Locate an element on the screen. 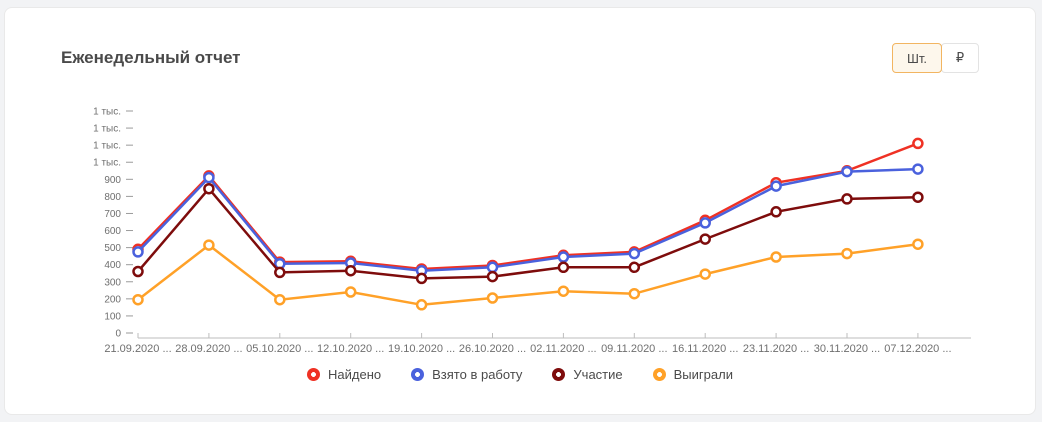 Image resolution: width=1042 pixels, height=422 pixels. y-axis-label: 0 is located at coordinates (118, 334).